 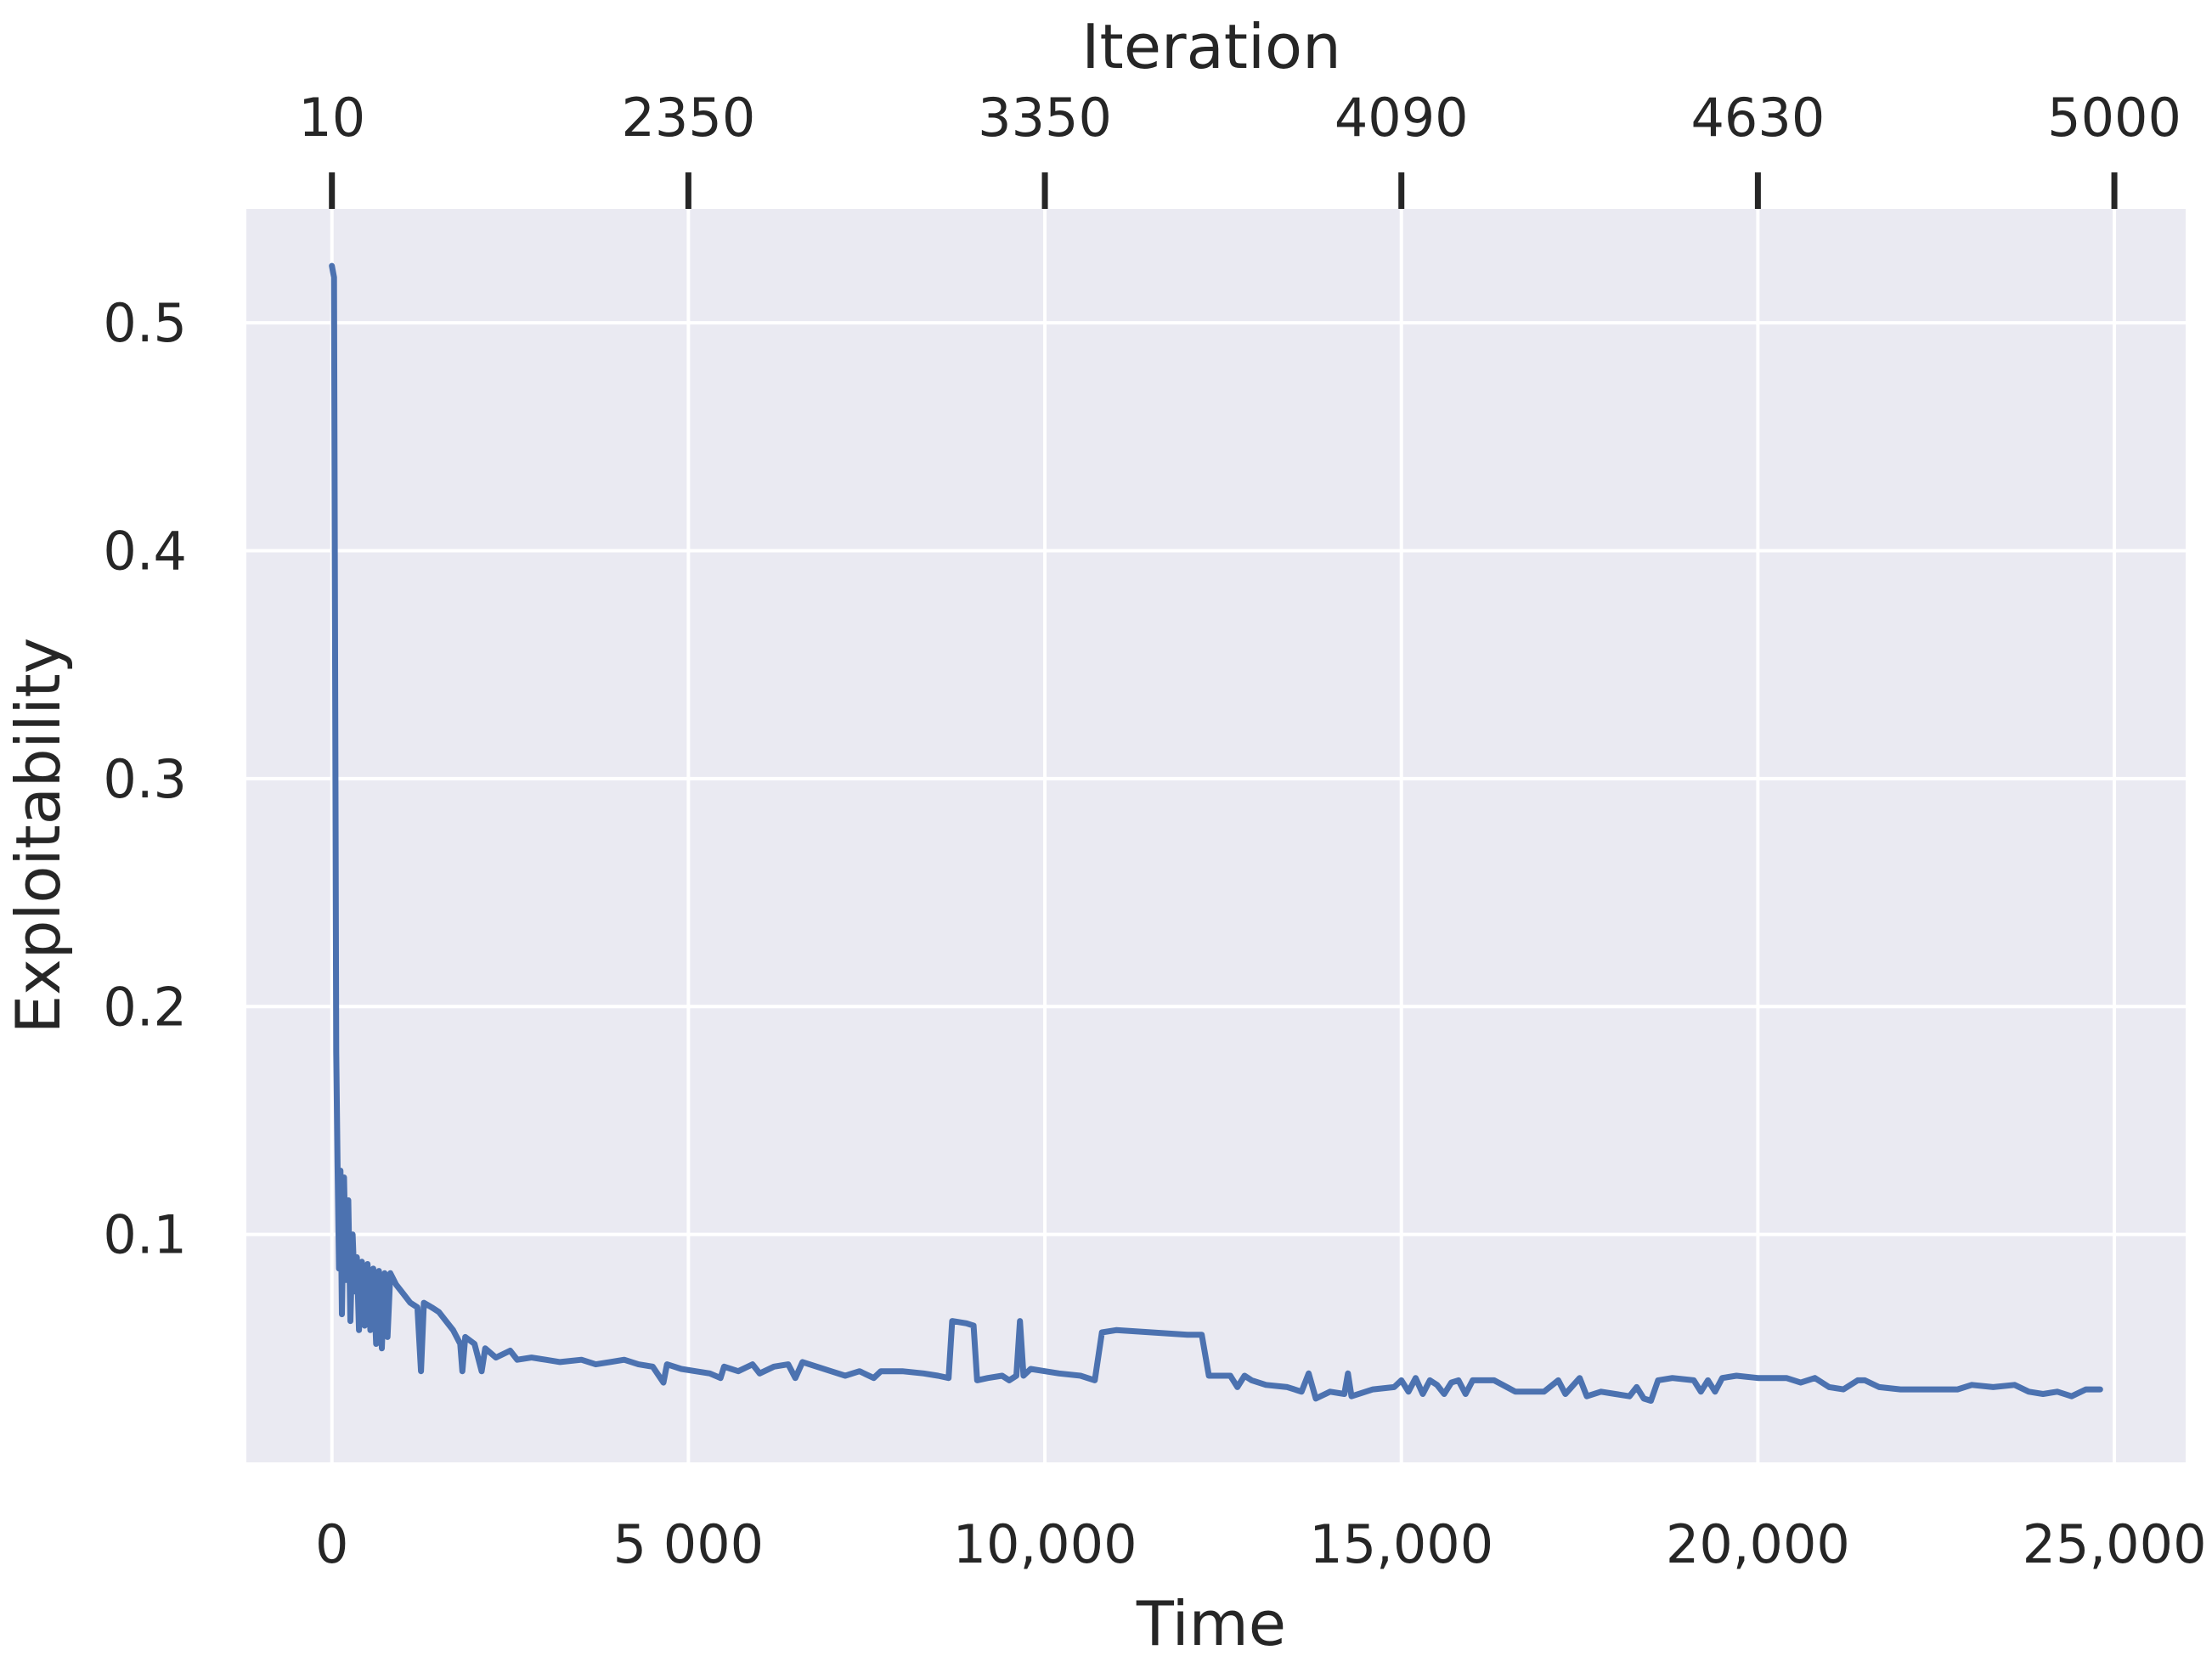 I want to click on top-tick-label: 10, so click(x=331, y=118).